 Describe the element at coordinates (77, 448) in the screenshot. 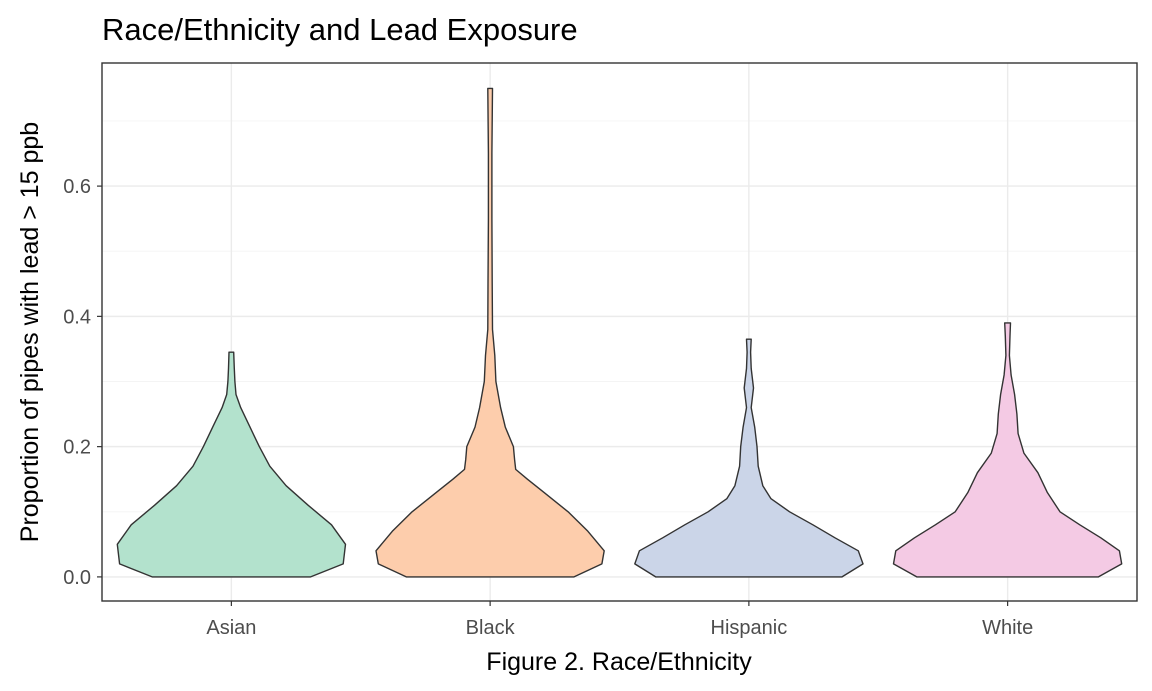

I see `y-tick-label: 0.2` at that location.